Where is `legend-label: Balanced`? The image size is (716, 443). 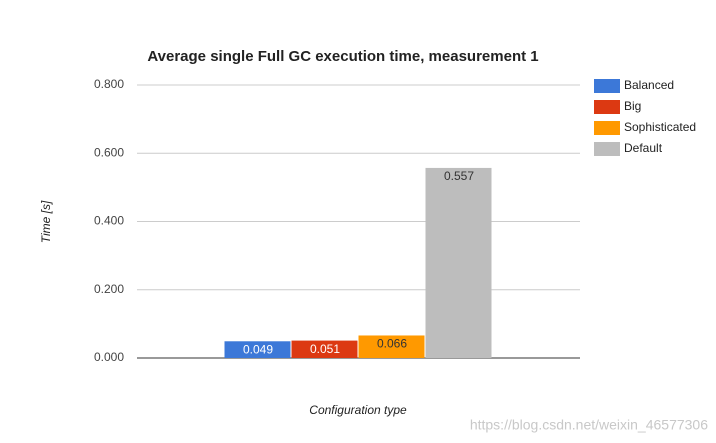 legend-label: Balanced is located at coordinates (649, 85).